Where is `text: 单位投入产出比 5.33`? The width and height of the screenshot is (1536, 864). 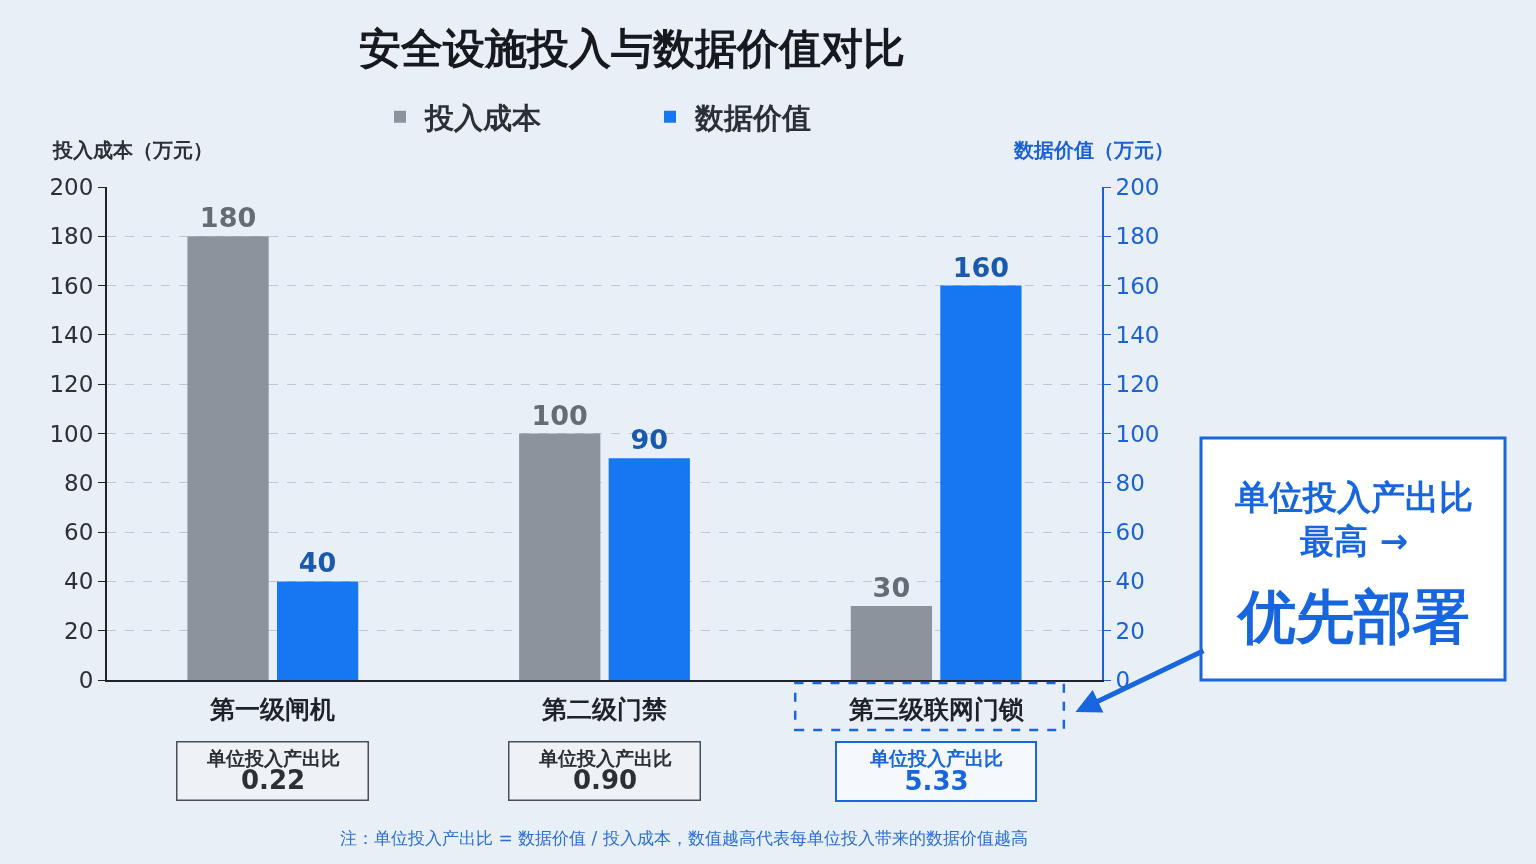
text: 单位投入产出比 5.33 is located at coordinates (936, 771).